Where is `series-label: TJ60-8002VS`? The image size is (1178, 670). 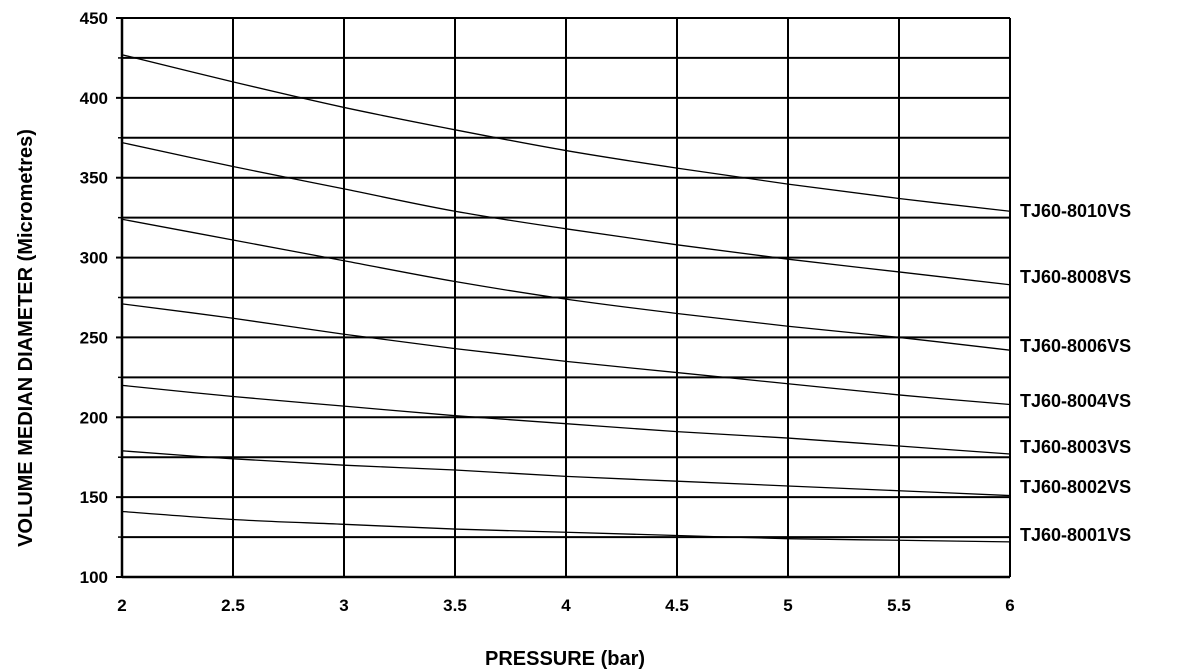
series-label: TJ60-8002VS is located at coordinates (1075, 487).